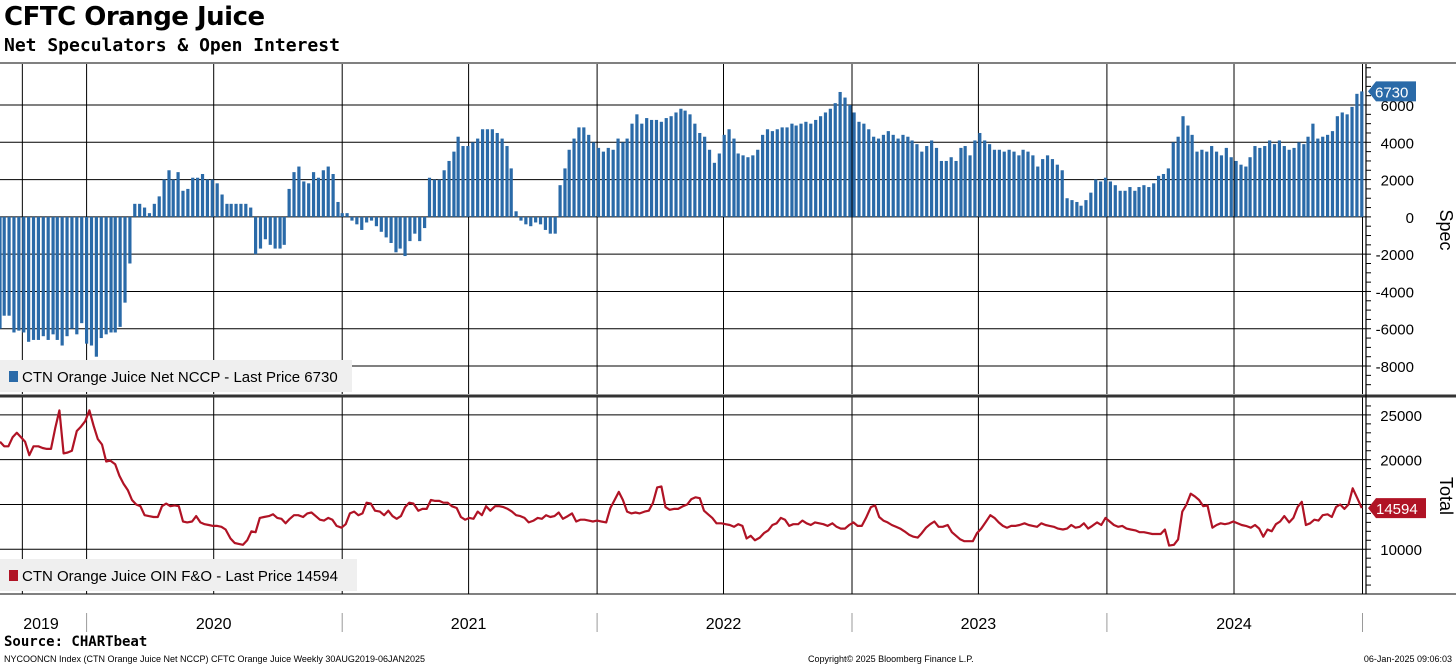  Describe the element at coordinates (1395, 367) in the screenshot. I see `y-tick-label: -8000` at that location.